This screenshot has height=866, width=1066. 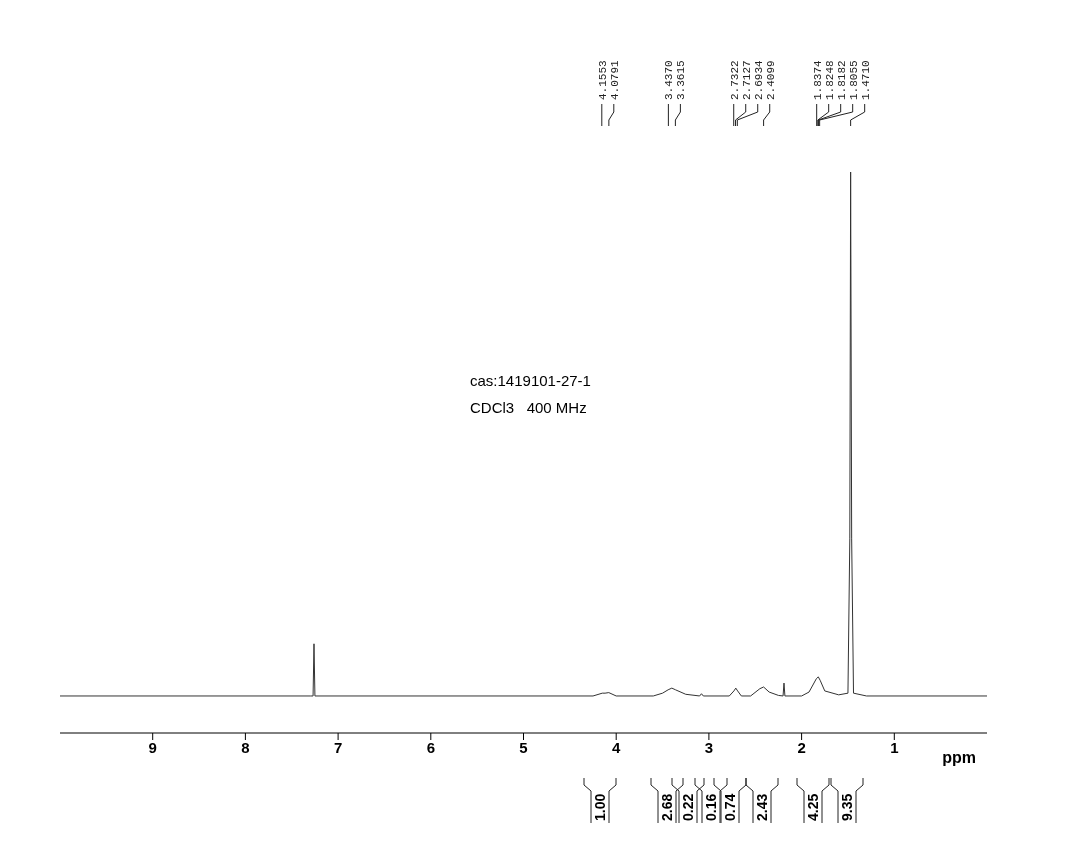 I want to click on annotation: 1.4710, so click(x=865, y=80).